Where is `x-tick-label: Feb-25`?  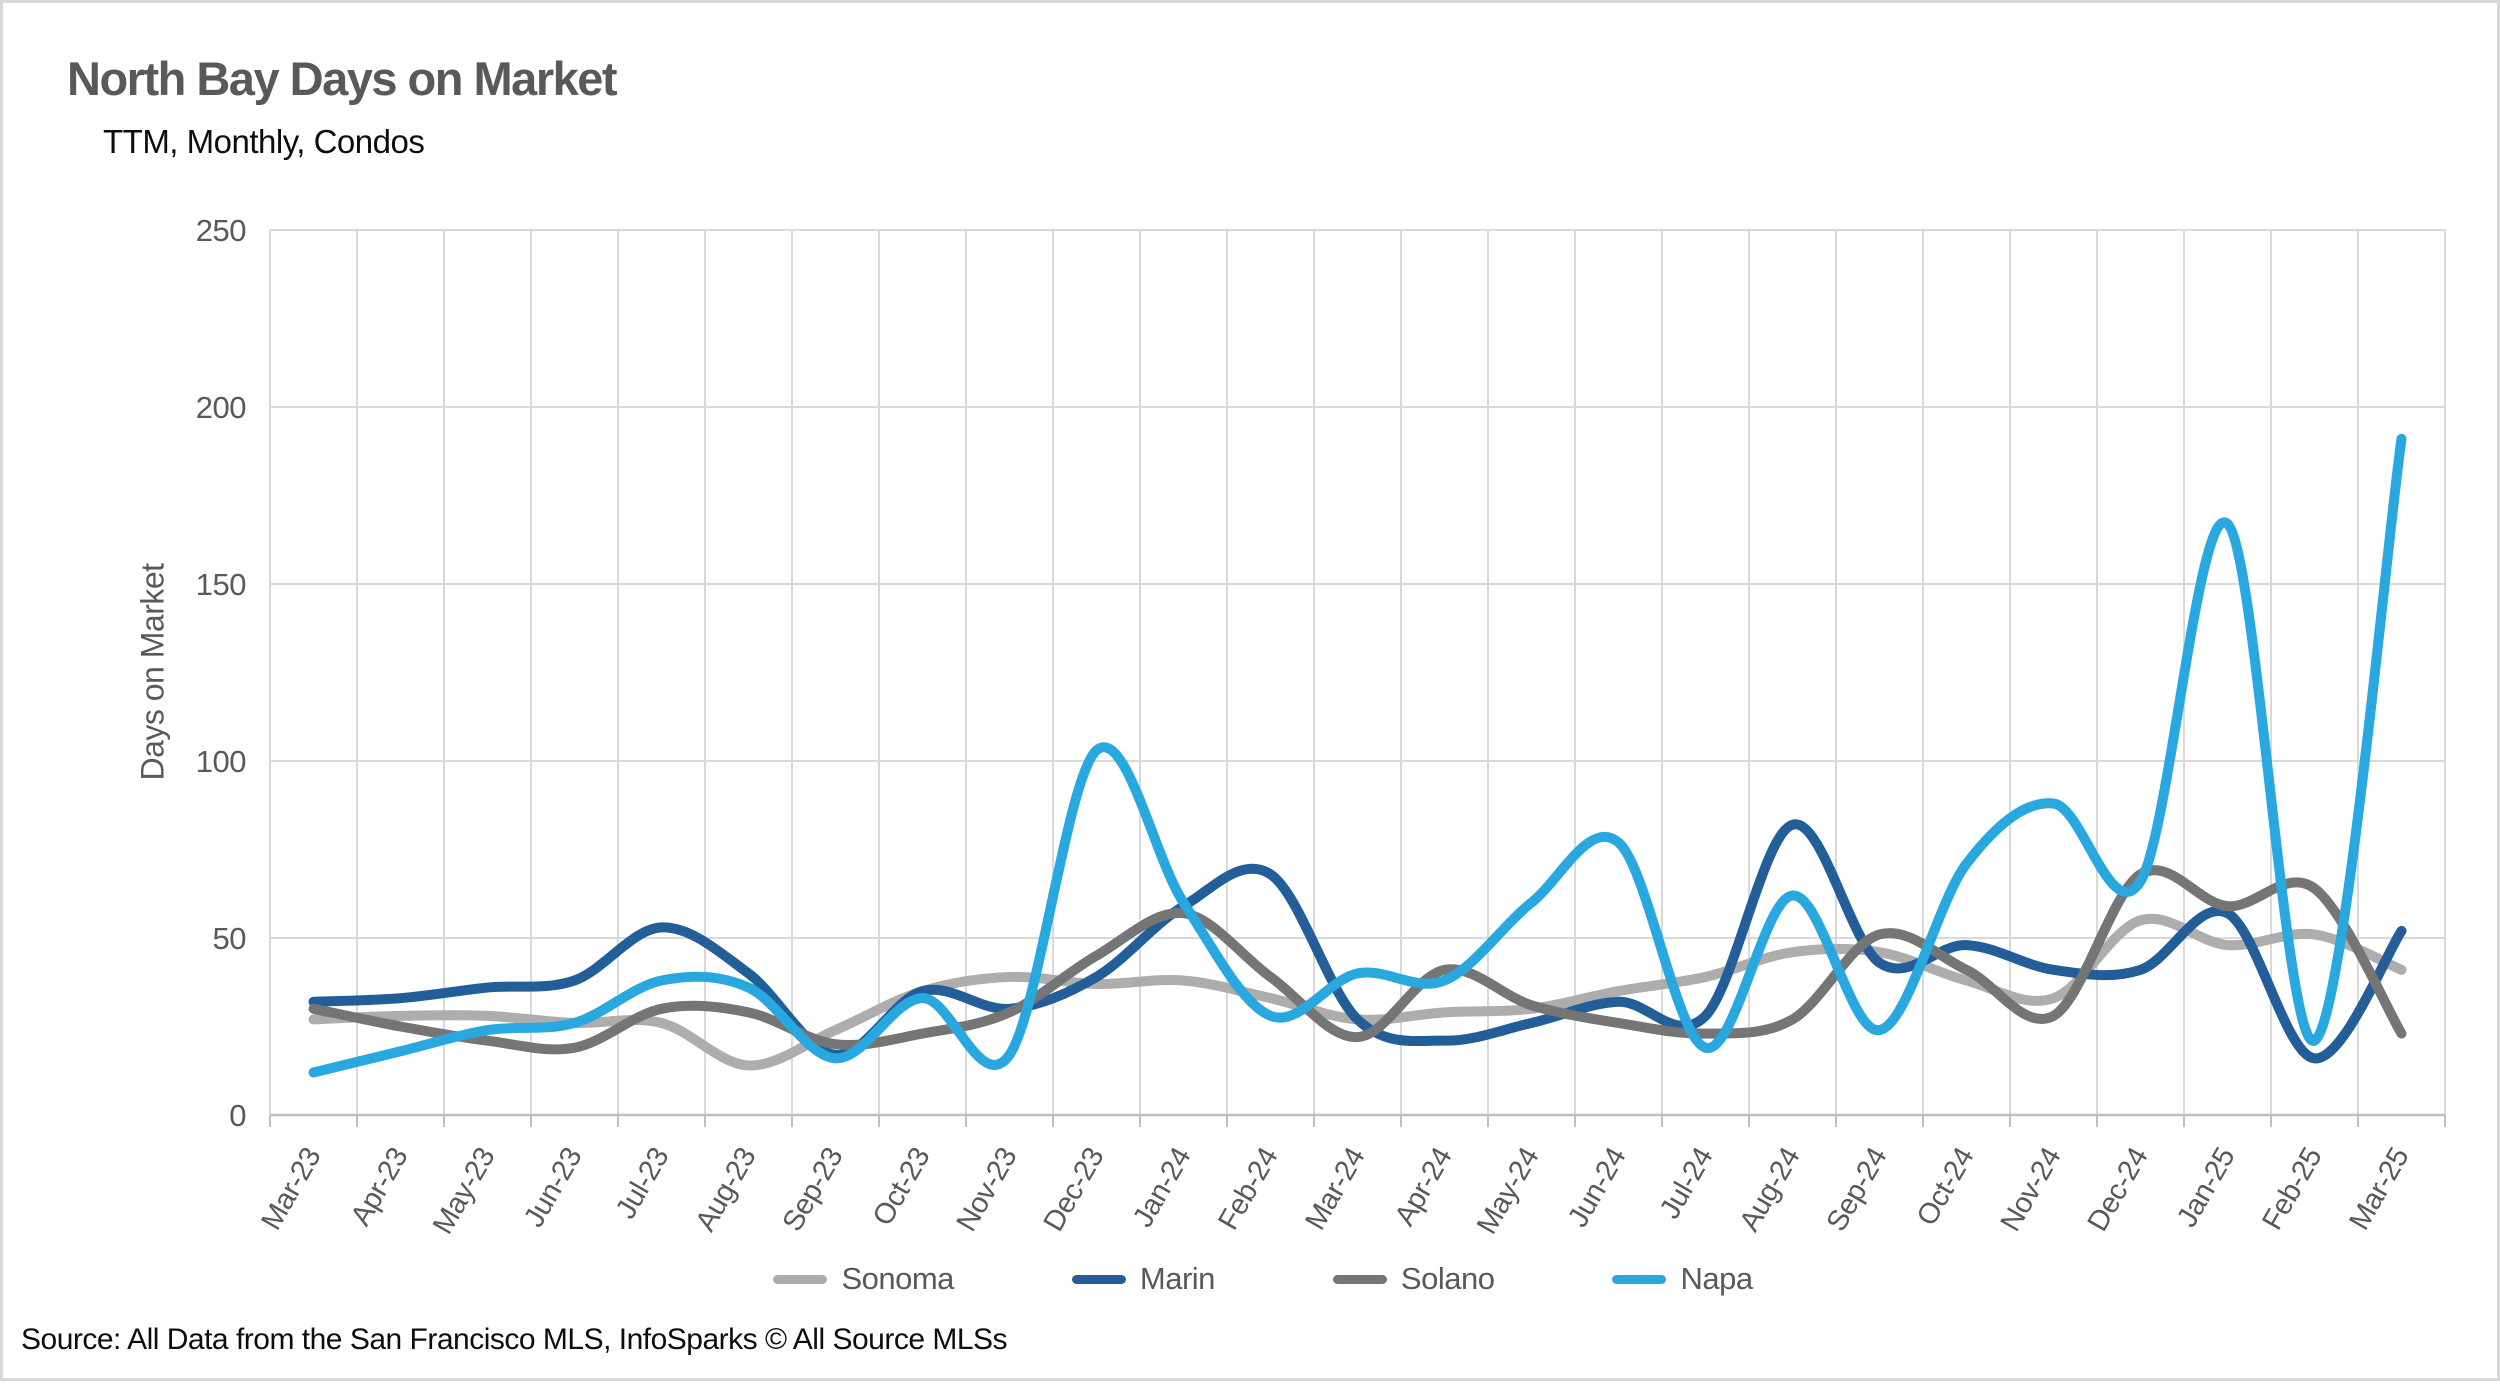
x-tick-label: Feb-25 is located at coordinates (2292, 1189).